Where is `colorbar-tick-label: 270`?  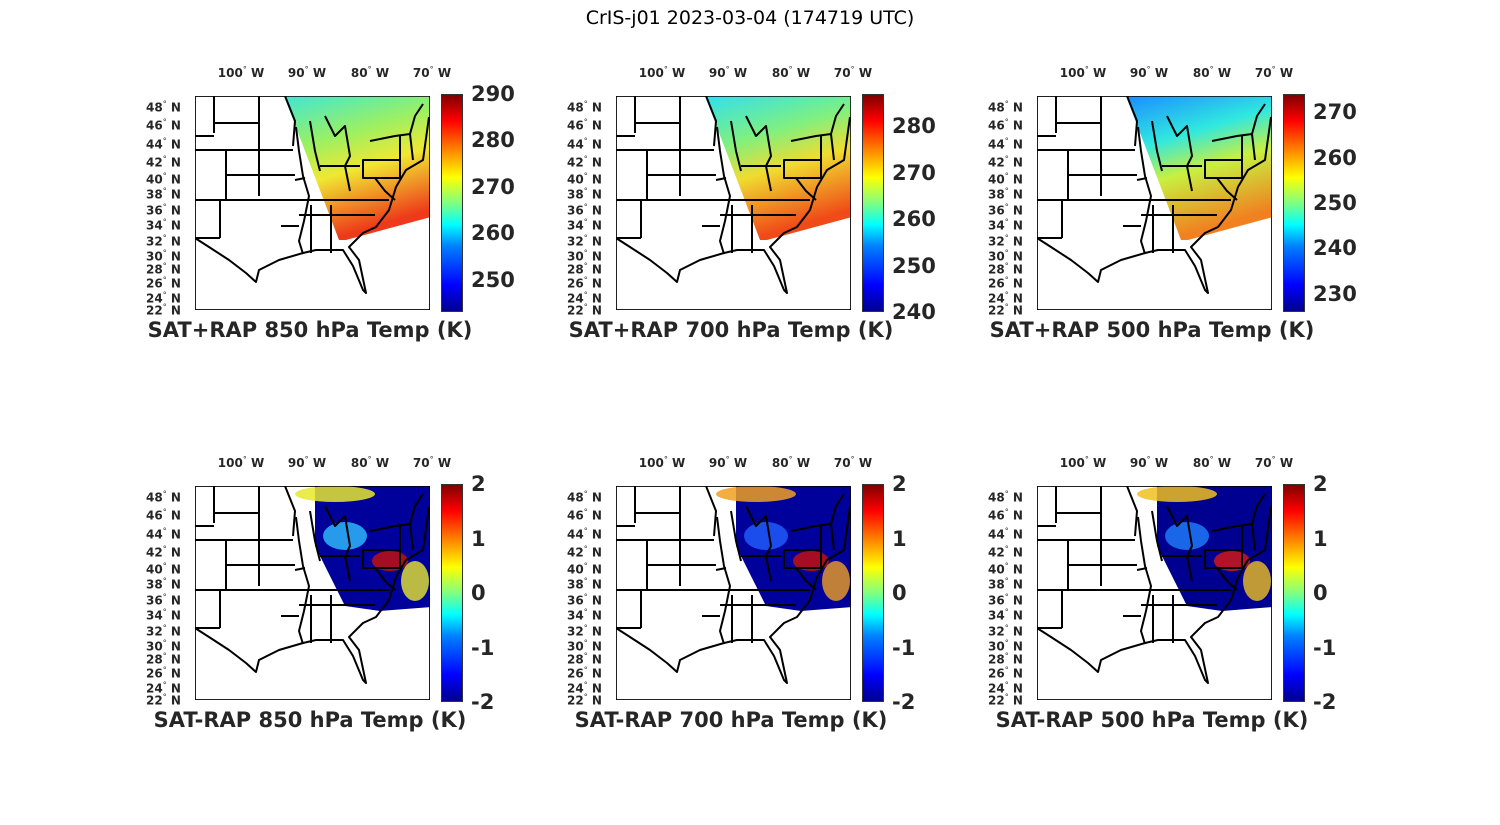
colorbar-tick-label: 270 is located at coordinates (493, 186).